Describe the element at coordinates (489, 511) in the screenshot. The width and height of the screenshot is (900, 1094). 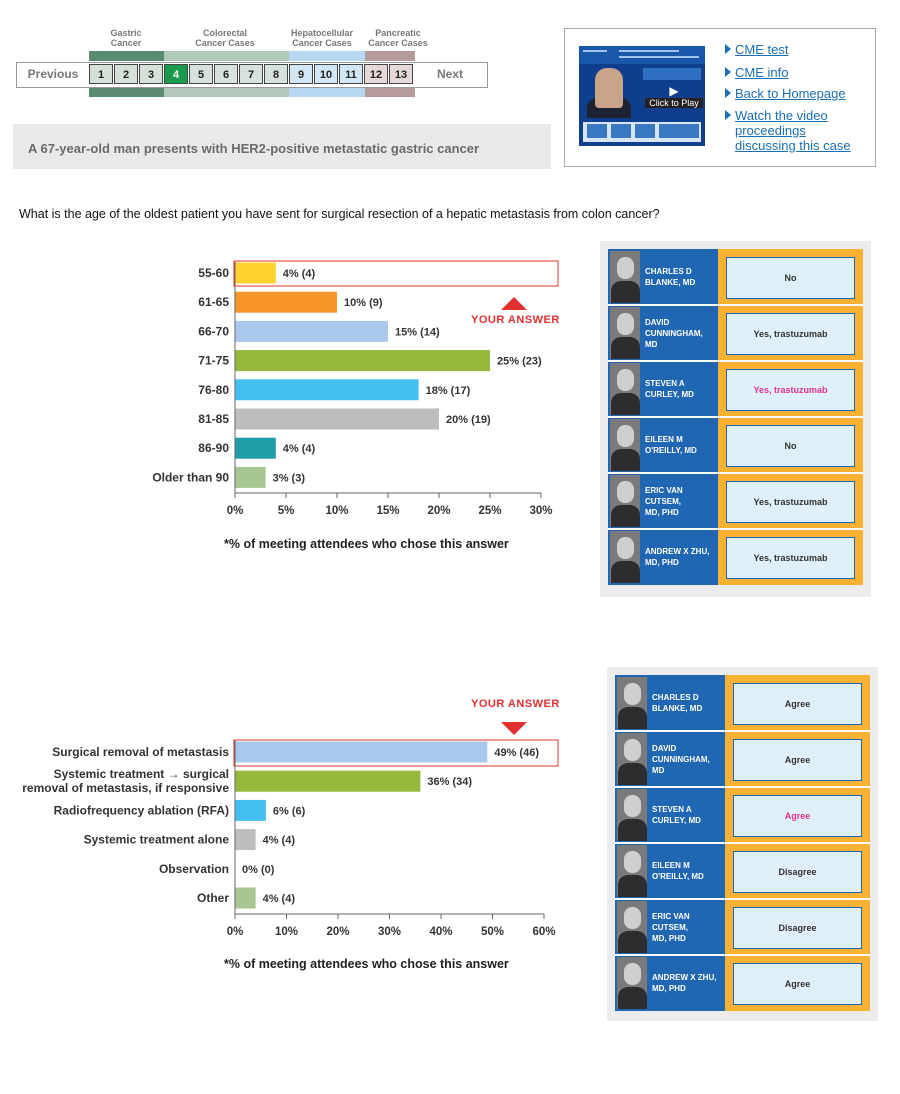
I see `x-tick-label: 25%` at that location.